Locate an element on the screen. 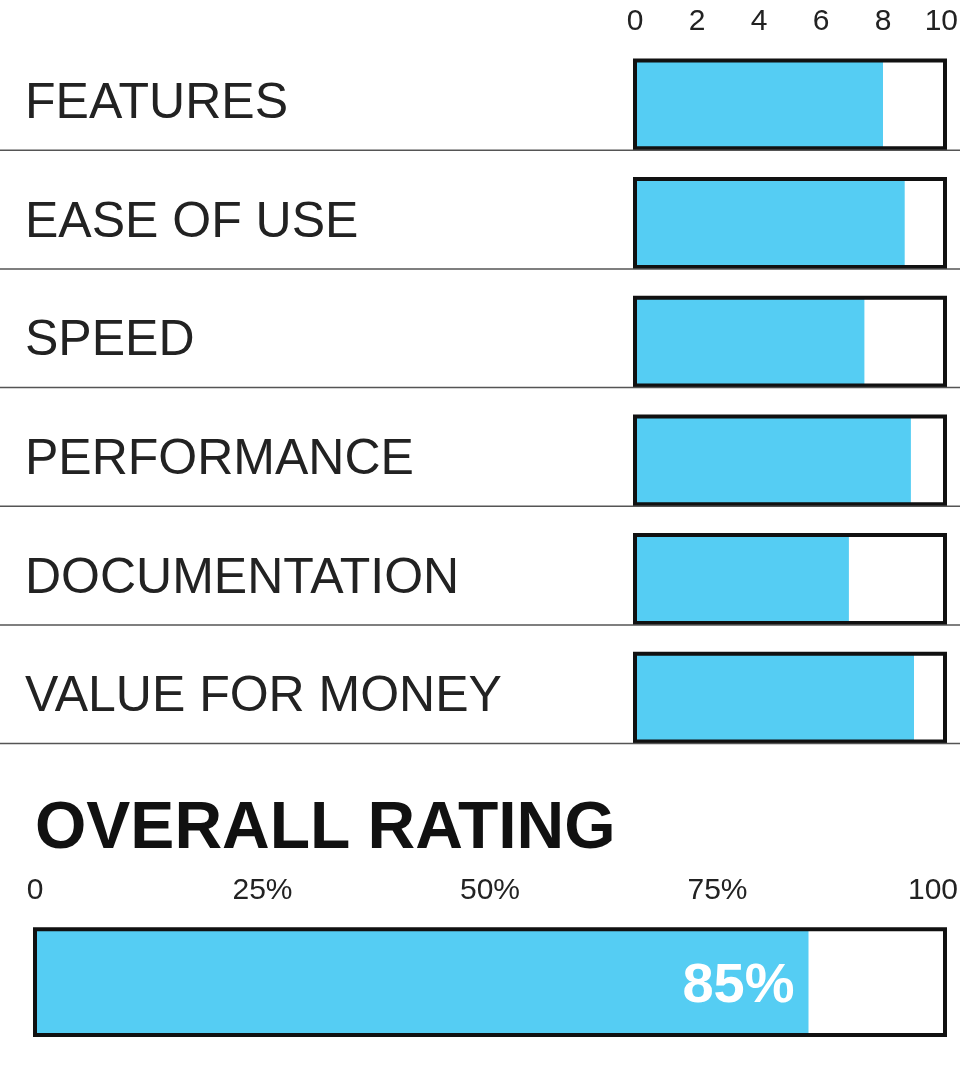 The width and height of the screenshot is (960, 1065). data-label: 85% is located at coordinates (738, 982).